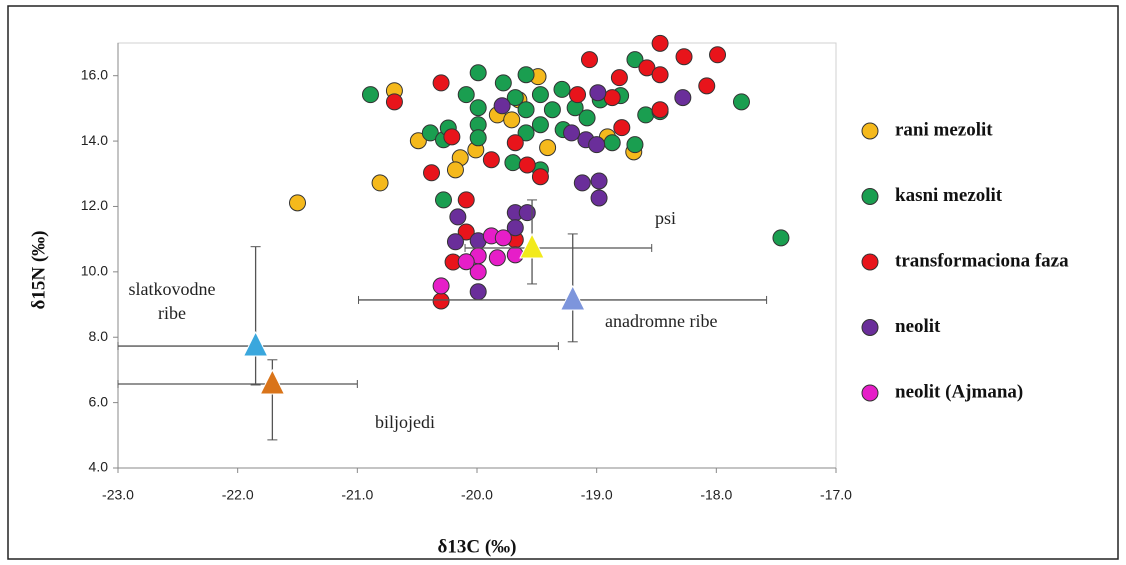 This screenshot has height=565, width=1126. What do you see at coordinates (94, 271) in the screenshot?
I see `y-tick-label: 10.0` at bounding box center [94, 271].